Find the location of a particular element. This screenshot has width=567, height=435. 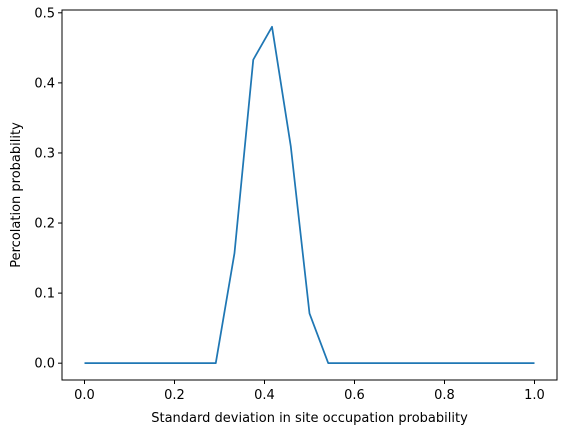

y-axis-ticks: 0.0 0.1 0.2 0.3 0.4 0.5 is located at coordinates (48, 189).